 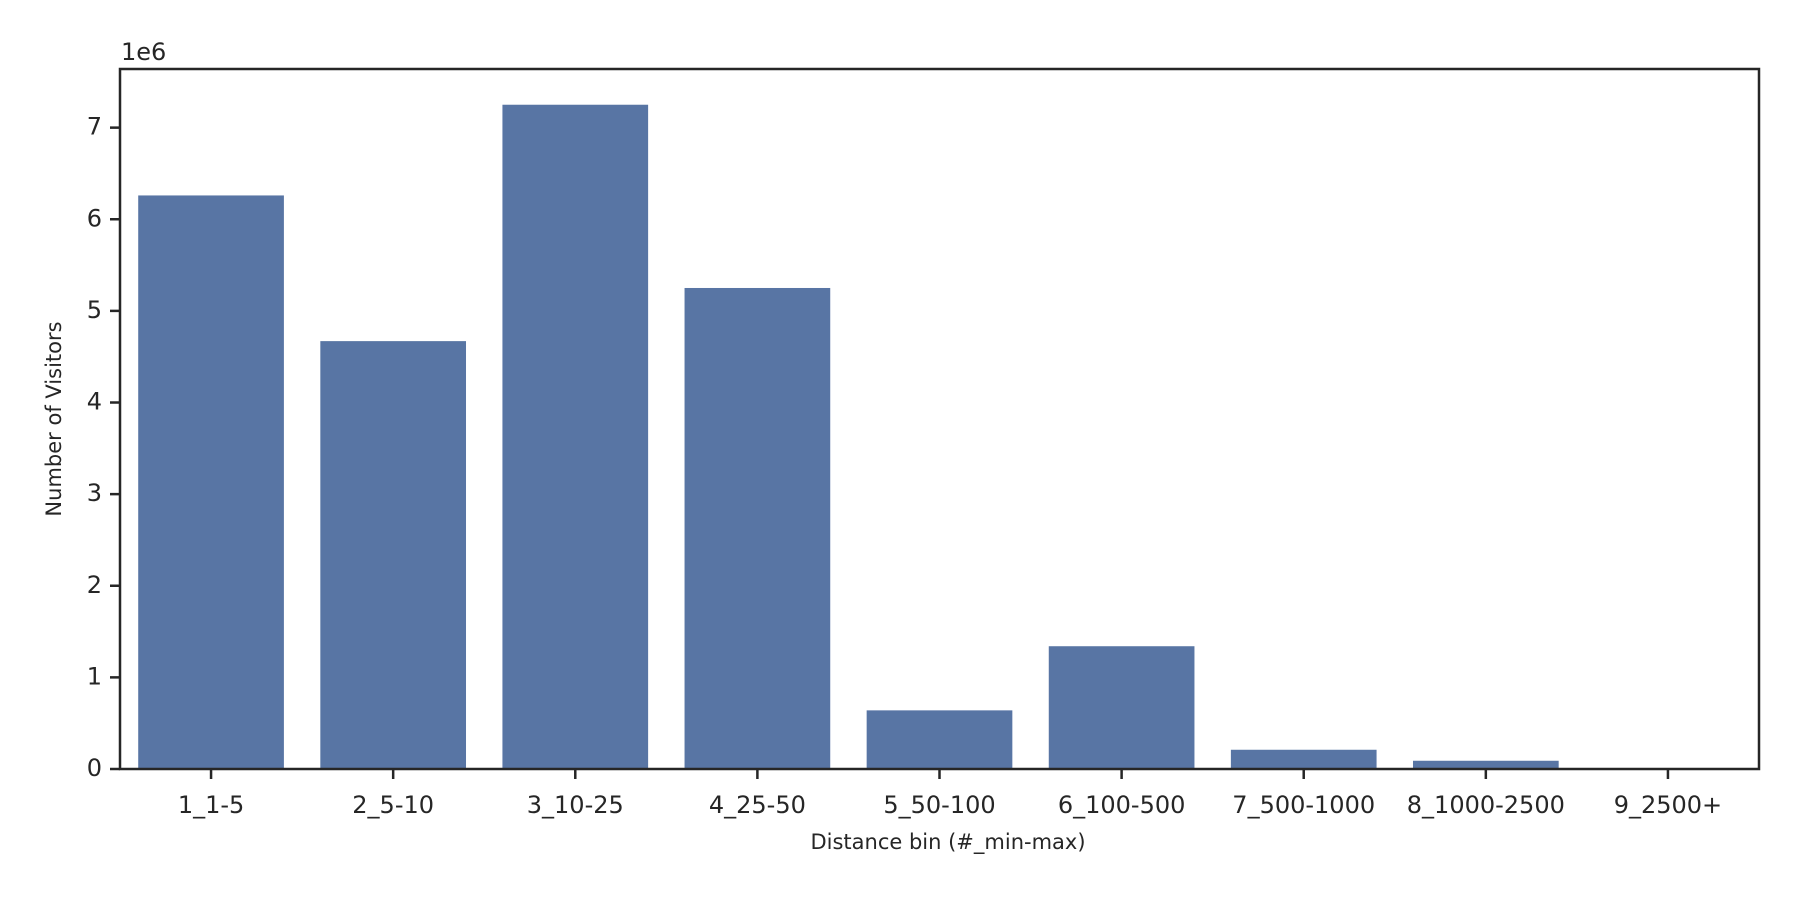 What do you see at coordinates (94, 768) in the screenshot?
I see `y-tick-label: 0` at bounding box center [94, 768].